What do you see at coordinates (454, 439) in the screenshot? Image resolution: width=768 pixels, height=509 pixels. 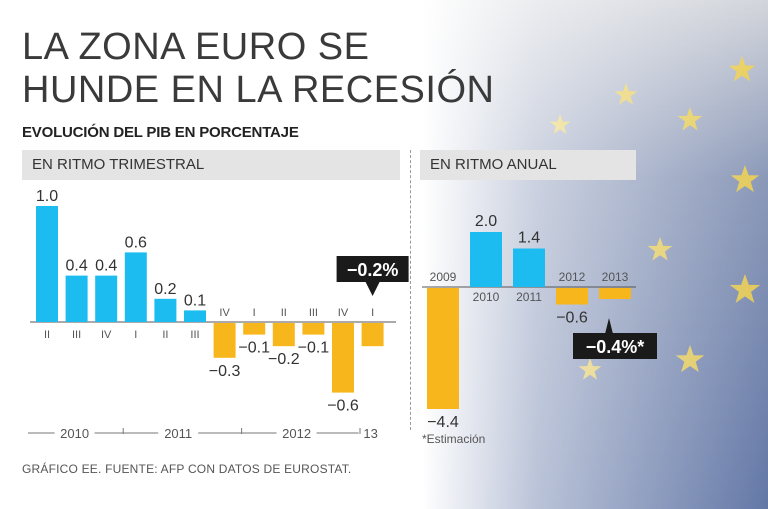 I see `estimate-note: *Estimación` at bounding box center [454, 439].